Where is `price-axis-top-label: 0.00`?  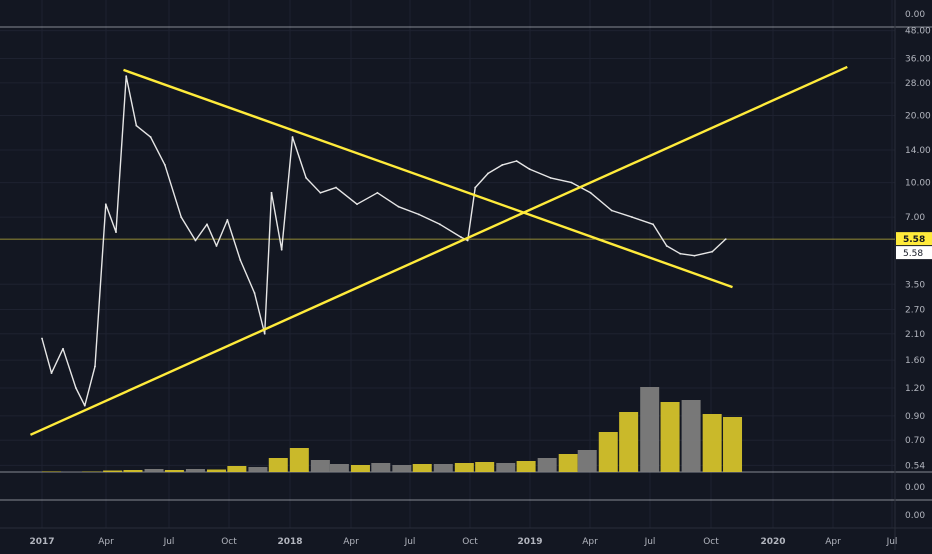
price-axis-top-label: 0.00 is located at coordinates (915, 15).